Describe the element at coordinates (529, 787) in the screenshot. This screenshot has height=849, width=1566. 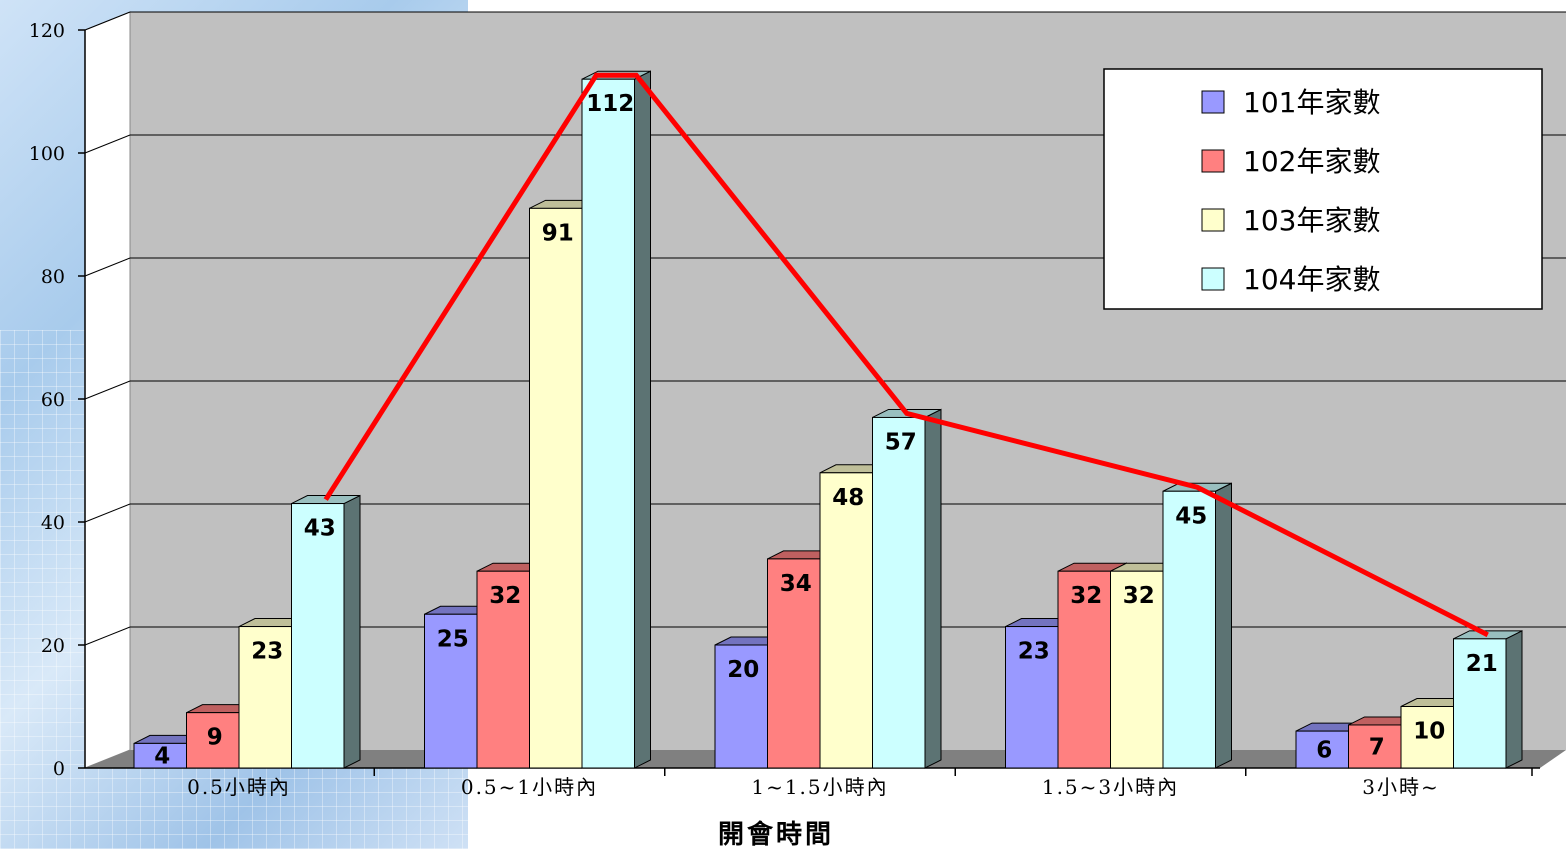
I see `x-tick-label: 0.5~1小時內` at that location.